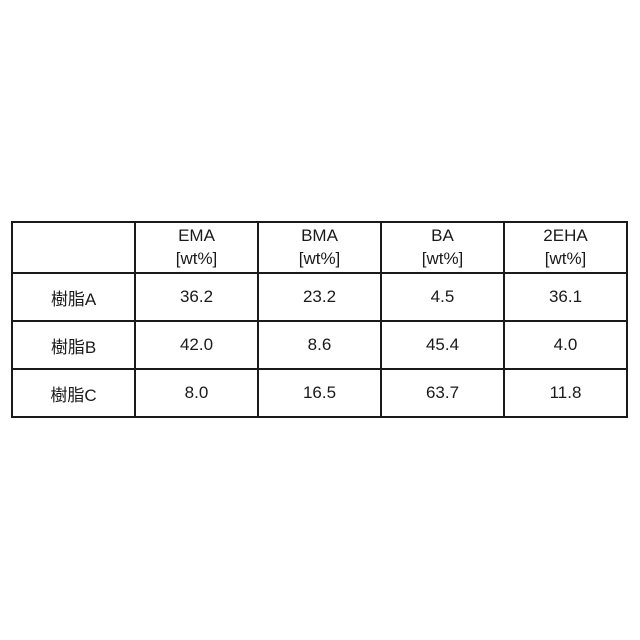  Describe the element at coordinates (442, 345) in the screenshot. I see `cell-resin-b-ba: 45.4` at that location.